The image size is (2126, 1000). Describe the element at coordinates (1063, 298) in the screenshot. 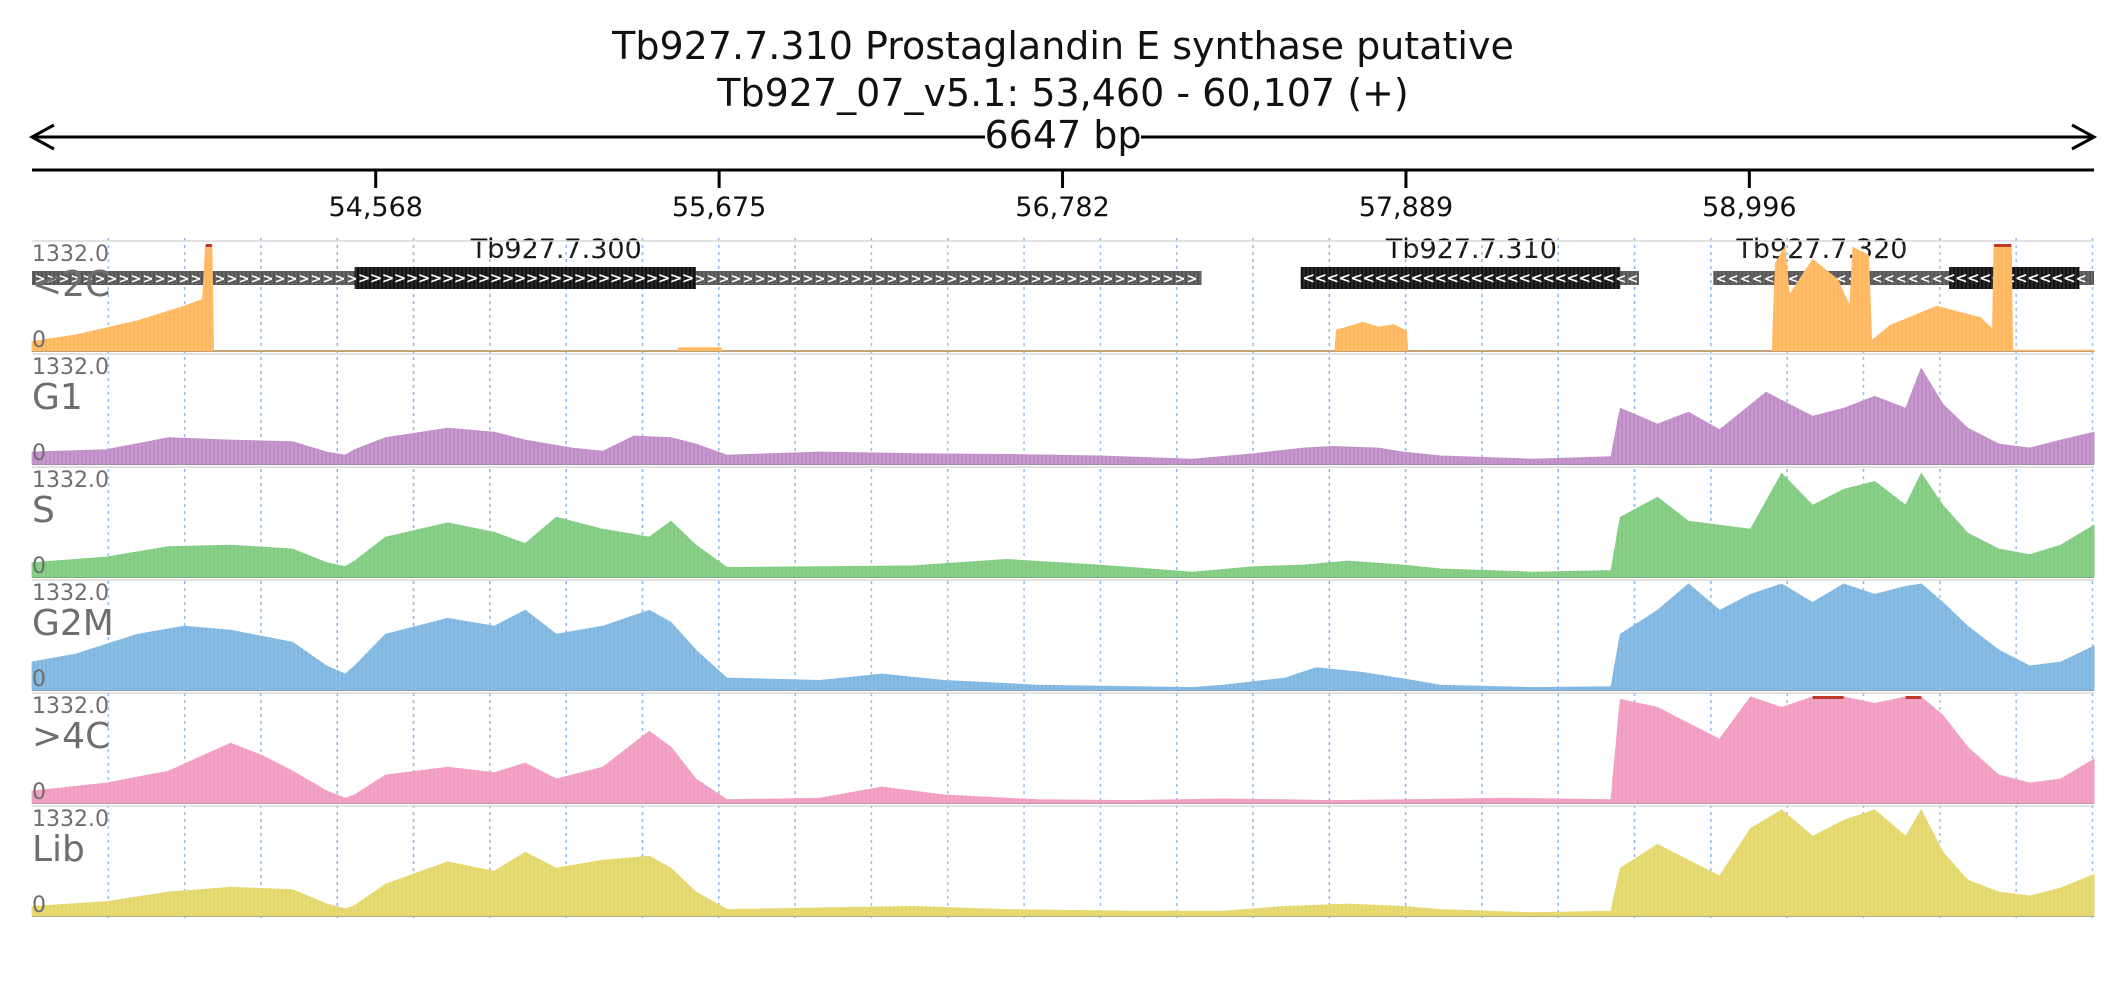

I see `coverage-area` at that location.